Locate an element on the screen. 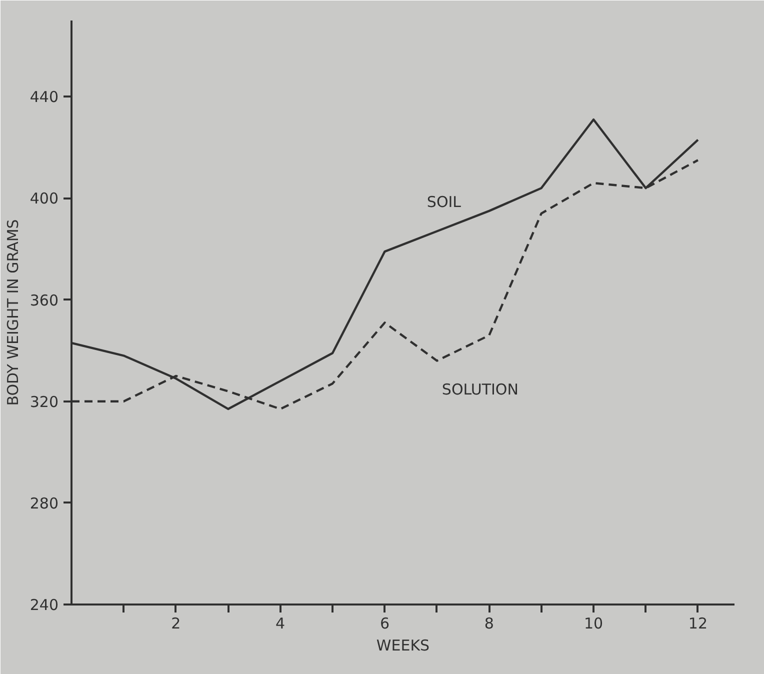 This screenshot has height=674, width=764. y-tick-label: 240 is located at coordinates (44, 605).